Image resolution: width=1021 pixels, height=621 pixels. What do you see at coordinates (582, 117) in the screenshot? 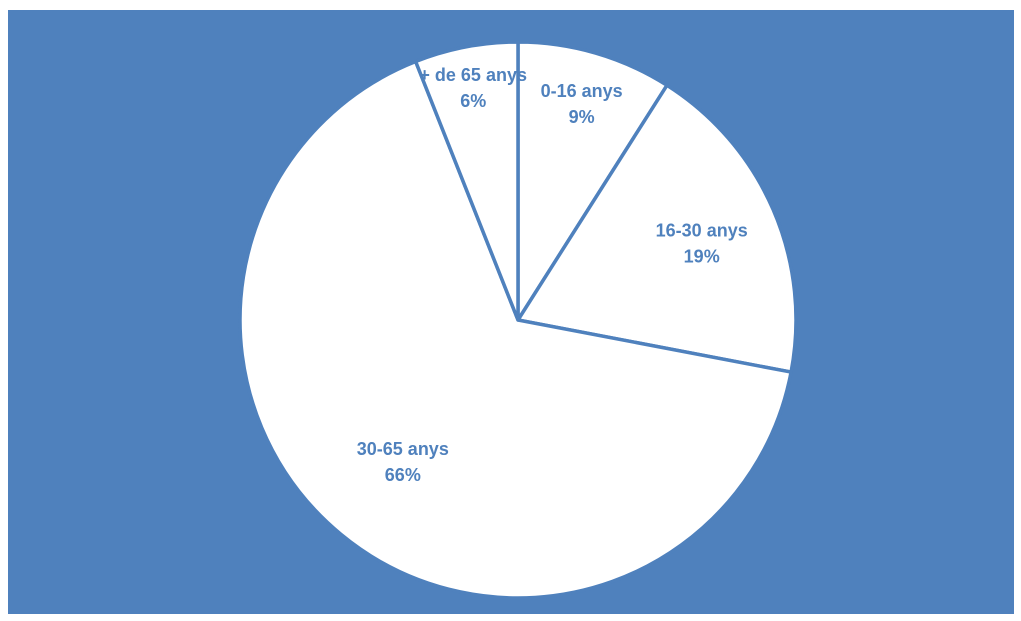
I see `slice-percent-label: 9%` at bounding box center [582, 117].